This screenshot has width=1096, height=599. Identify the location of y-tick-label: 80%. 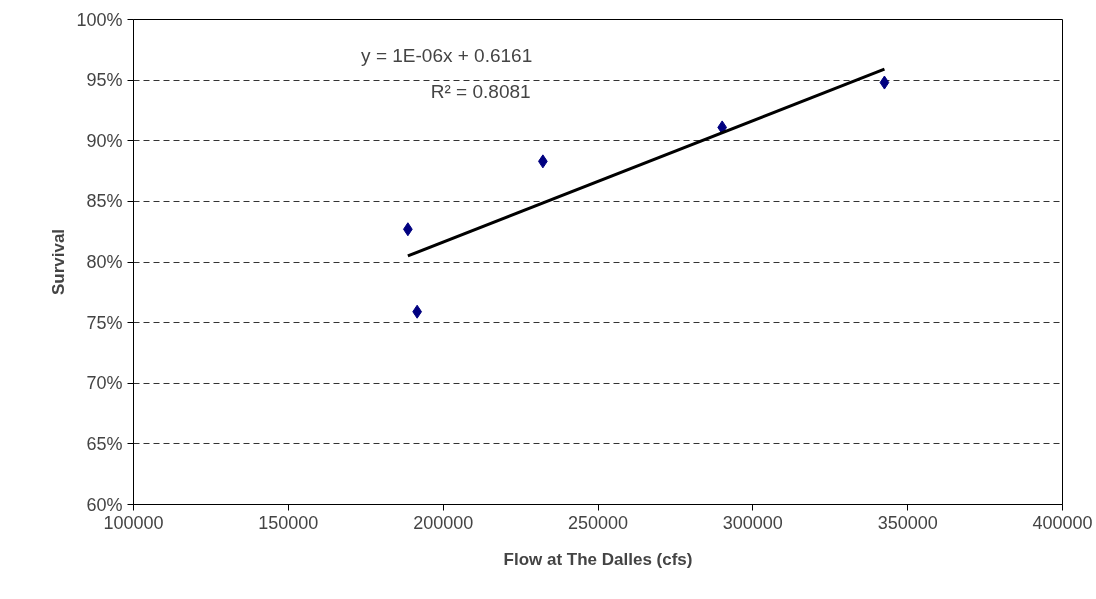
(104, 262).